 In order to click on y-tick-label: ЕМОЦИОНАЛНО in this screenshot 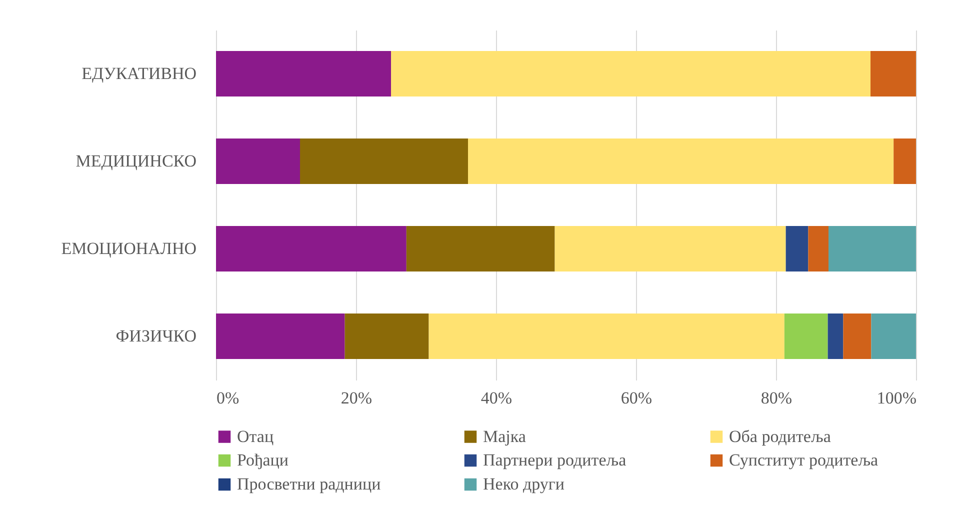, I will do `click(128, 248)`.